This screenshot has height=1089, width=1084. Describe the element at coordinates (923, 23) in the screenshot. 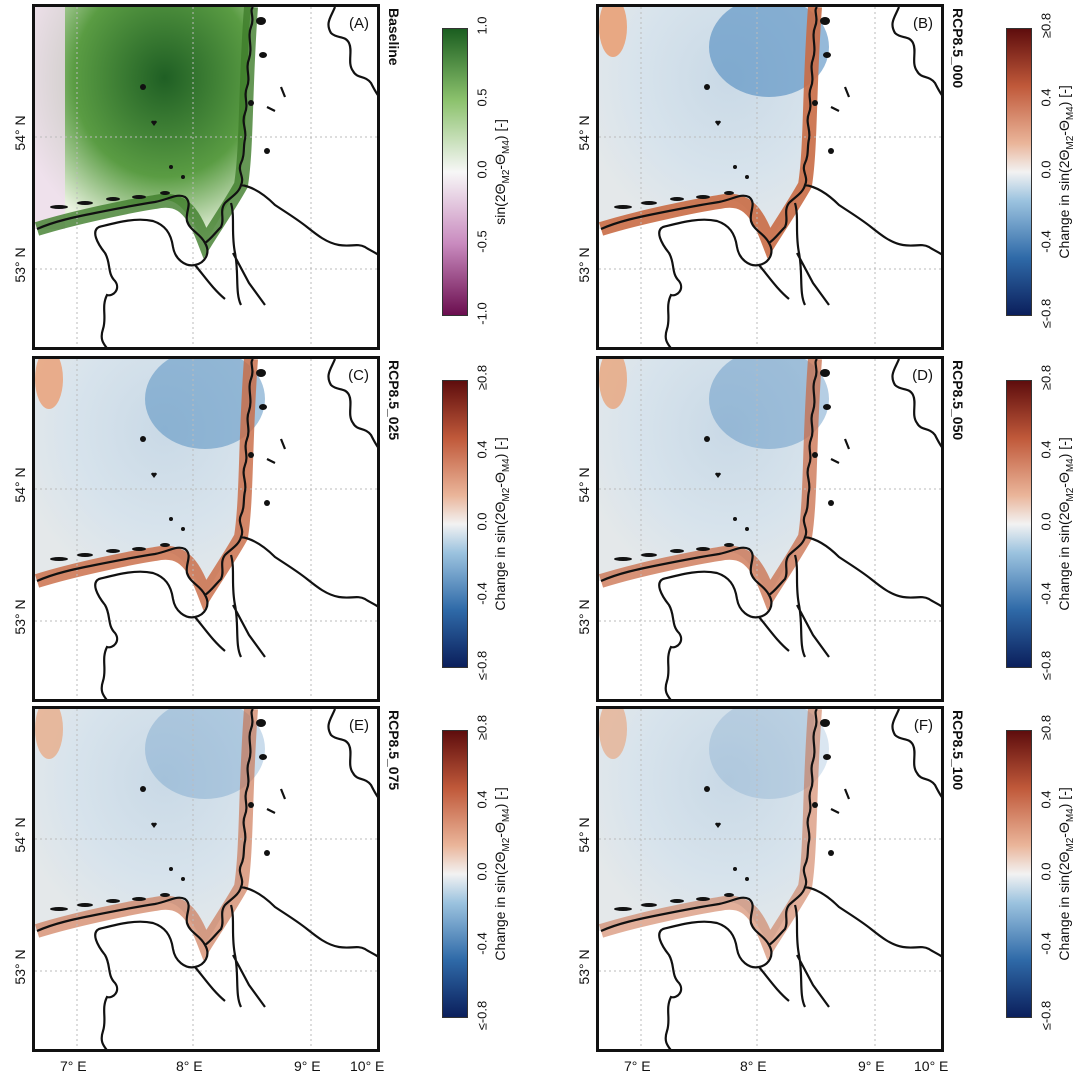

I see `panel-letter: (B)` at that location.